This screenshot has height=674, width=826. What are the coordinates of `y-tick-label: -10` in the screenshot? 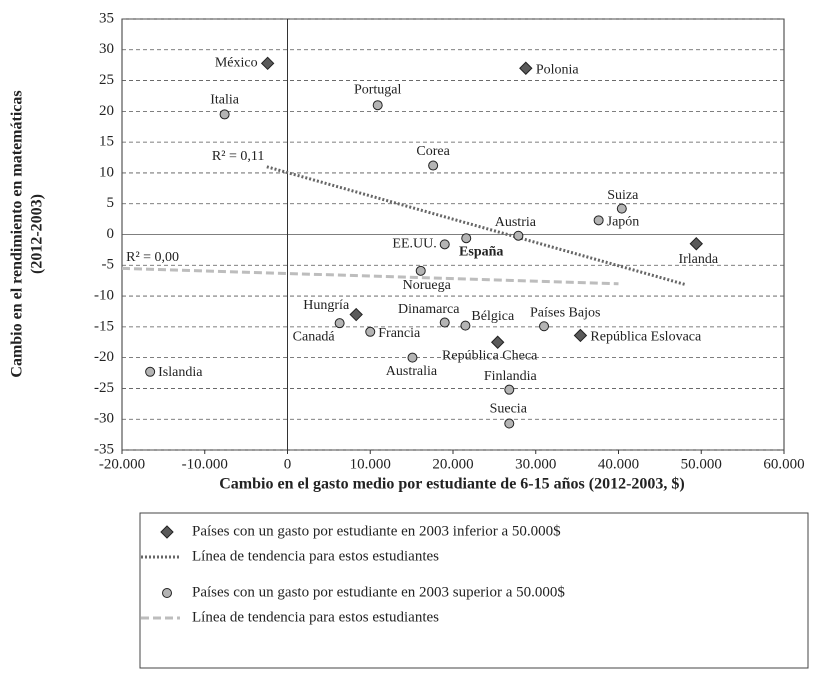 It's located at (104, 296).